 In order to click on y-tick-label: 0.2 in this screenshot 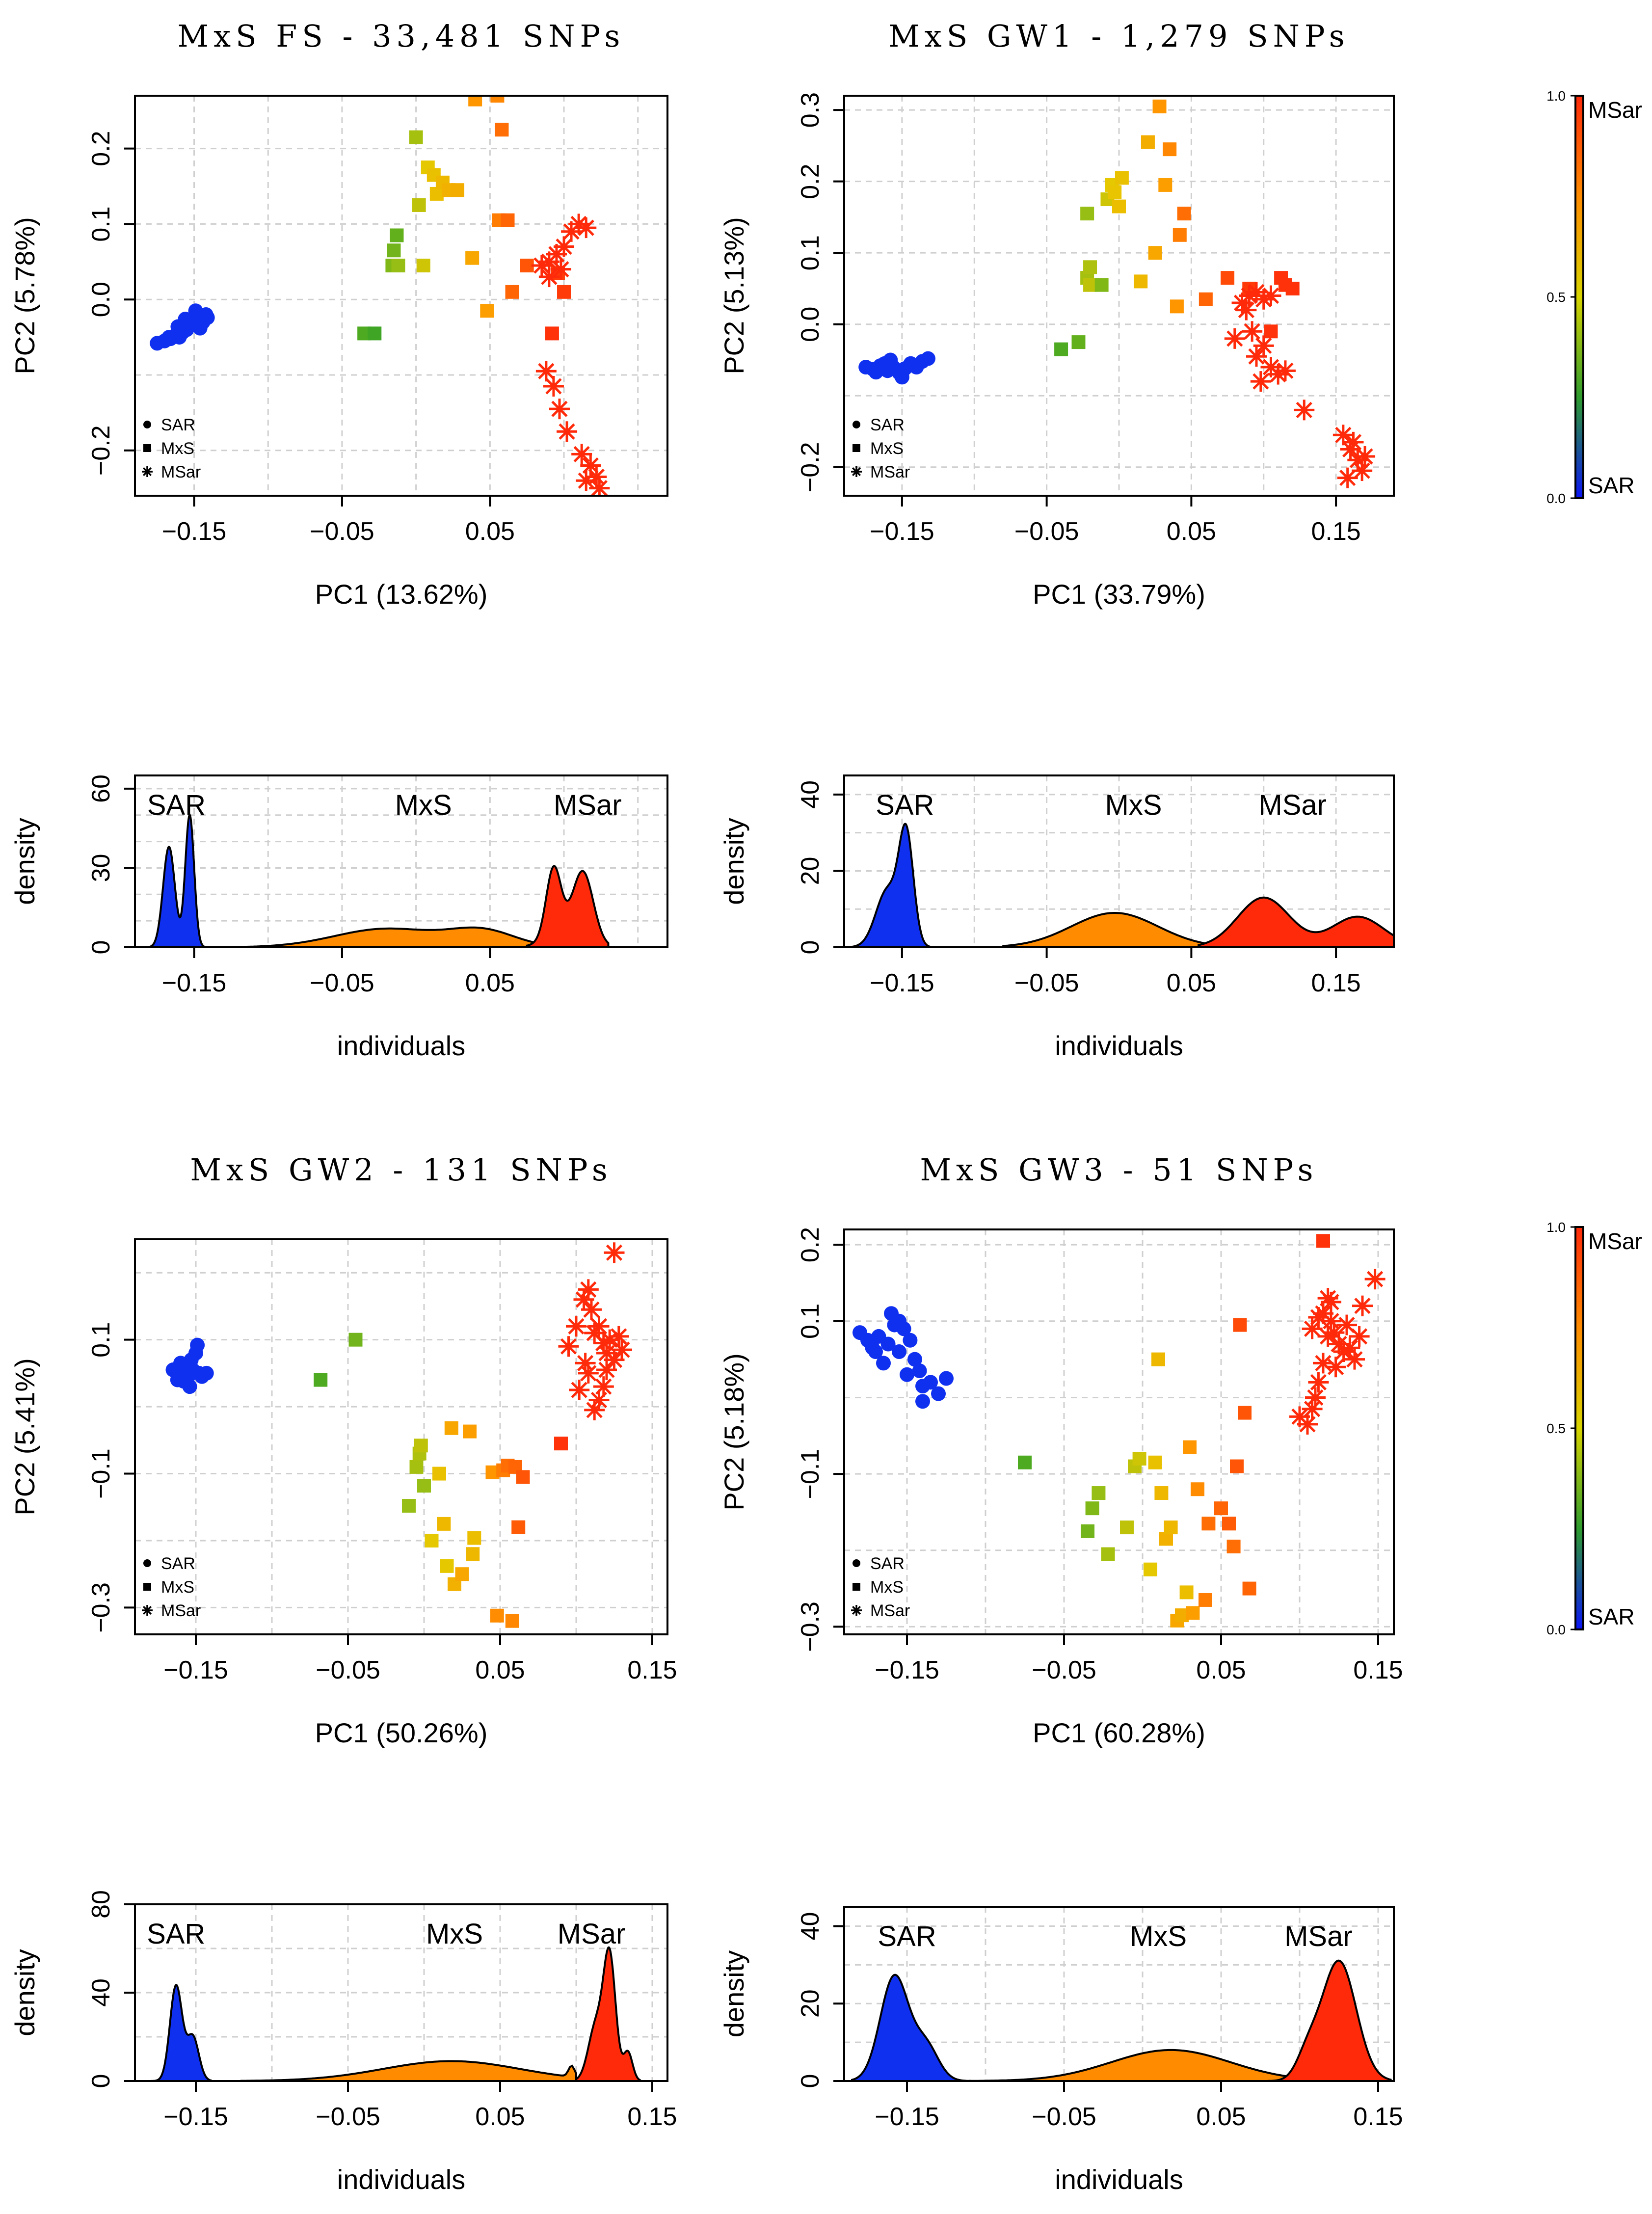, I will do `click(810, 1244)`.